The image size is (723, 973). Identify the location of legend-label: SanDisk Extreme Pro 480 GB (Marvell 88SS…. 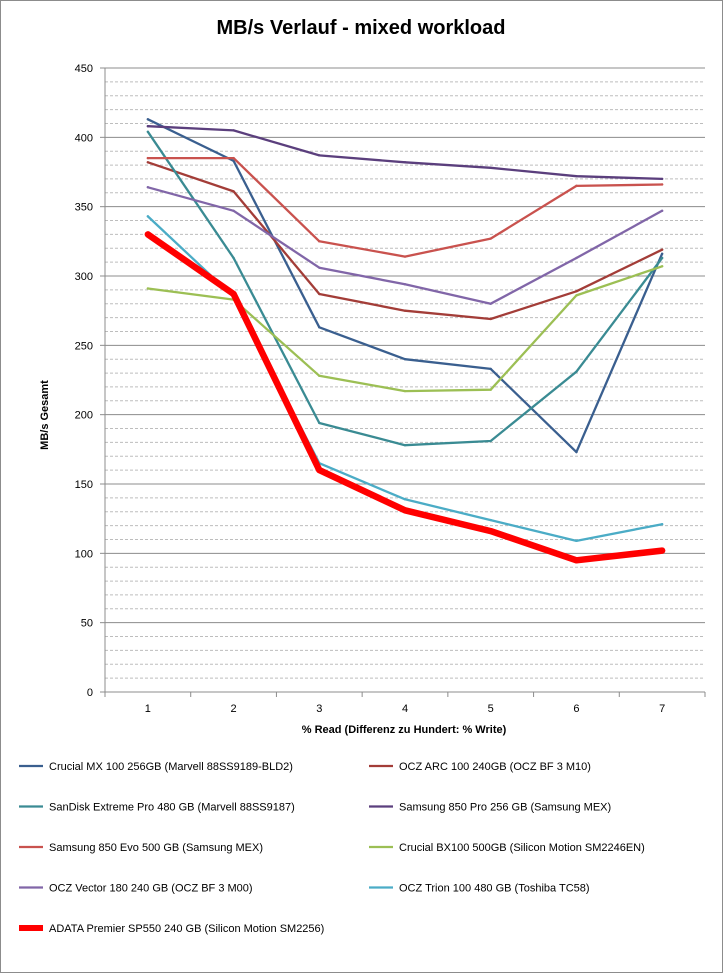
(172, 808).